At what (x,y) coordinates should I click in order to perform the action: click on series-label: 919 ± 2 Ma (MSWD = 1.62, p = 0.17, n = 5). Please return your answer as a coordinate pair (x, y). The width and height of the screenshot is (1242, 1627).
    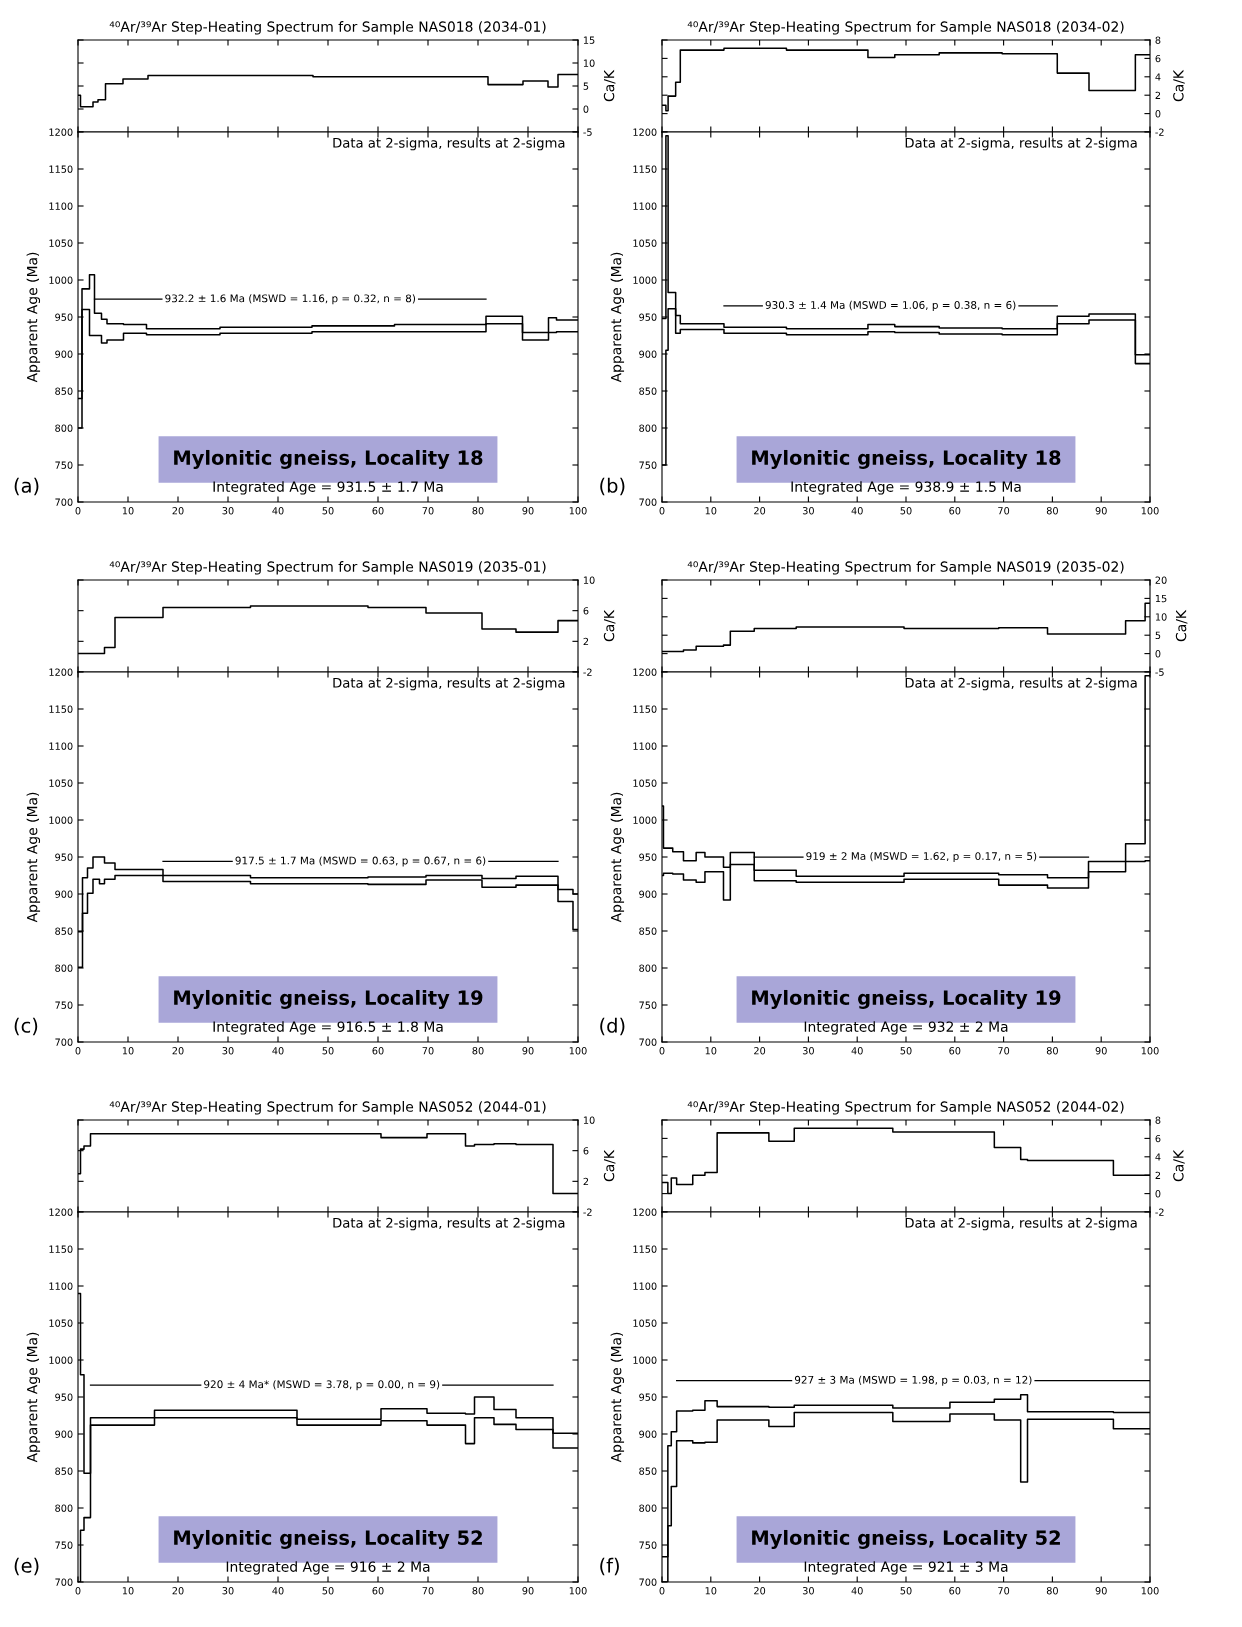
    Looking at the image, I should click on (921, 857).